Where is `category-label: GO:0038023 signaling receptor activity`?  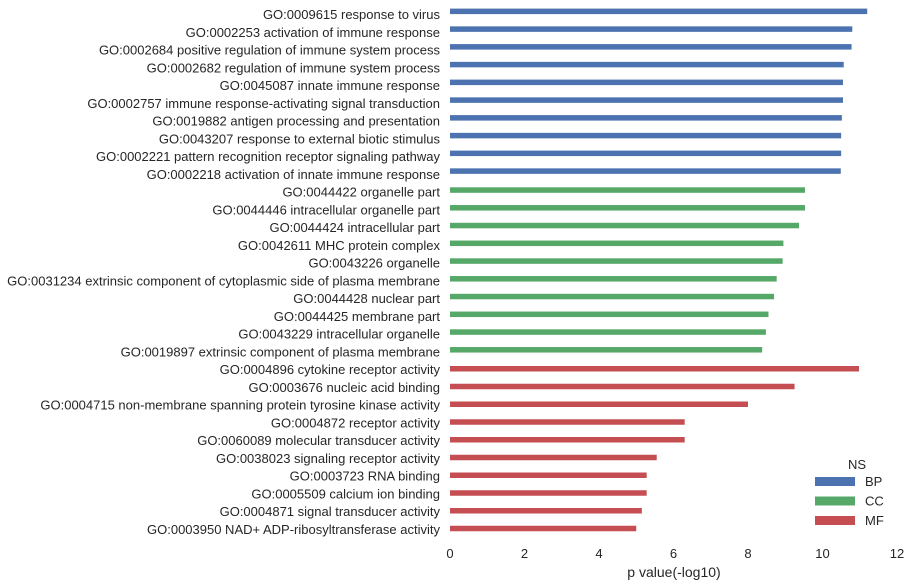 category-label: GO:0038023 signaling receptor activity is located at coordinates (328, 458).